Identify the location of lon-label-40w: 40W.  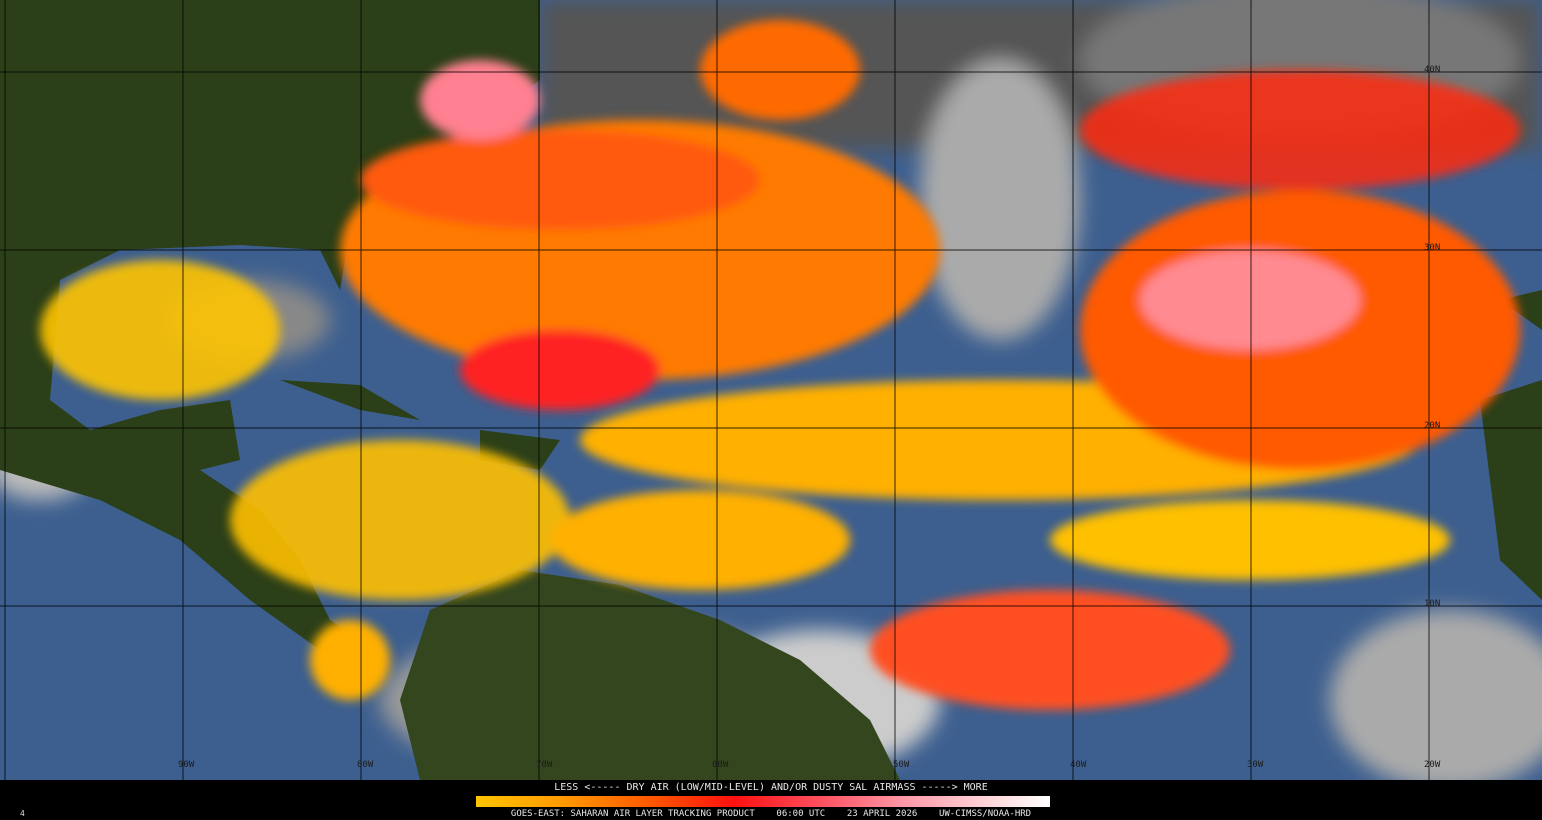
(1078, 765).